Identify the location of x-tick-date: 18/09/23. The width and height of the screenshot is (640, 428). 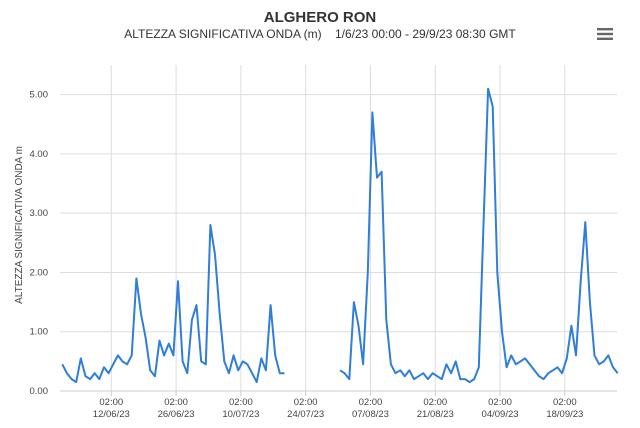
(564, 414).